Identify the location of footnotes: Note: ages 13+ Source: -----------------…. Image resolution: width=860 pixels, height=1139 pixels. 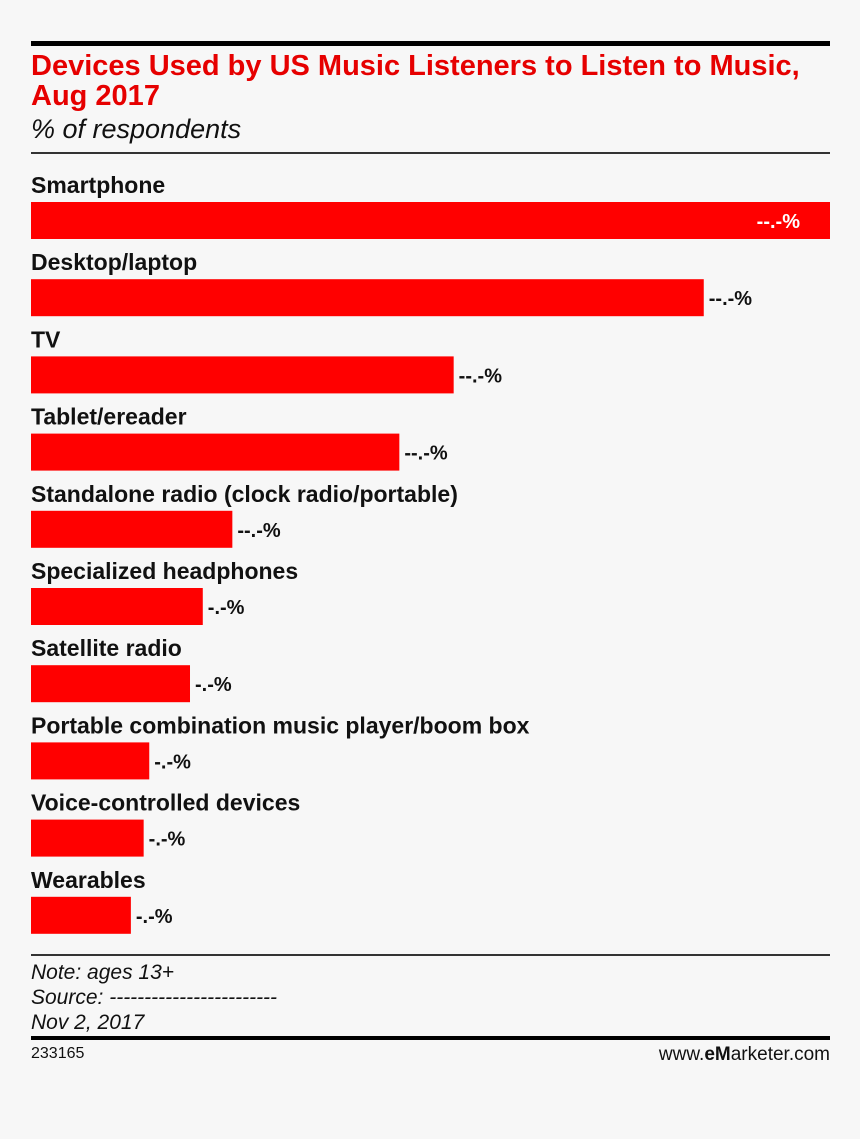
(154, 997).